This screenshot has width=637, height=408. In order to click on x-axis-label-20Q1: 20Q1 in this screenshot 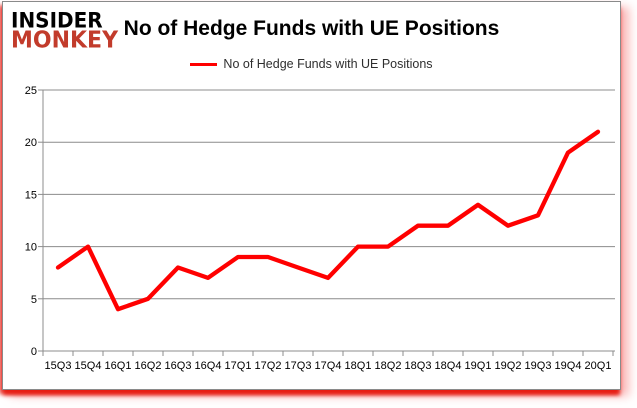, I will do `click(598, 366)`.